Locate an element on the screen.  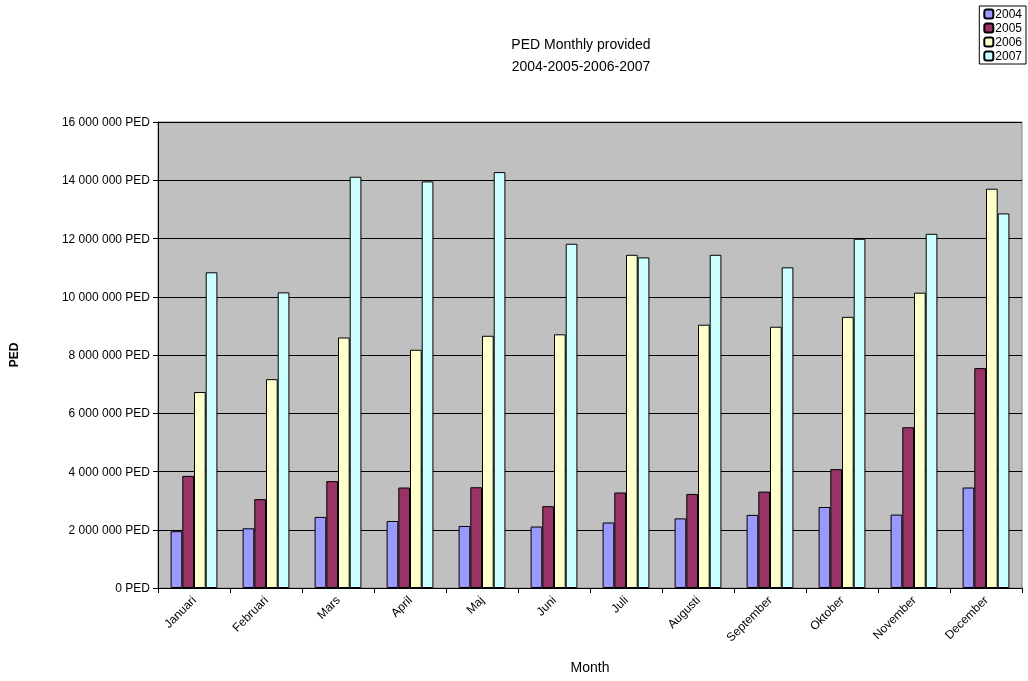
y-tick-label: 2 000 000 PED is located at coordinates (109, 529).